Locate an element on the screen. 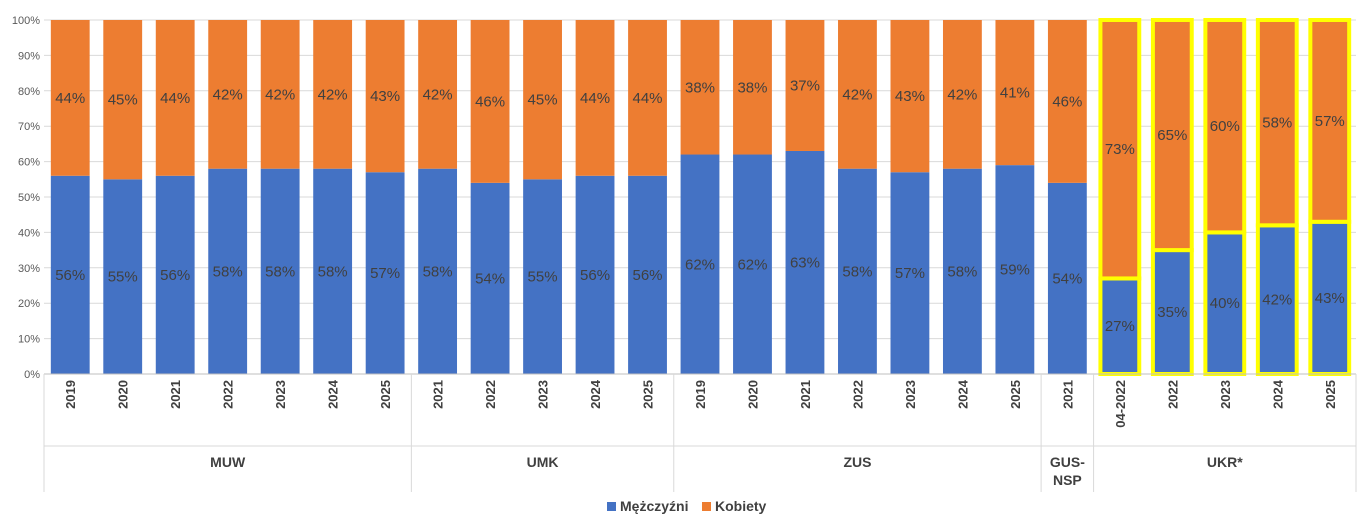  y-tick-label: 70% is located at coordinates (29, 127).